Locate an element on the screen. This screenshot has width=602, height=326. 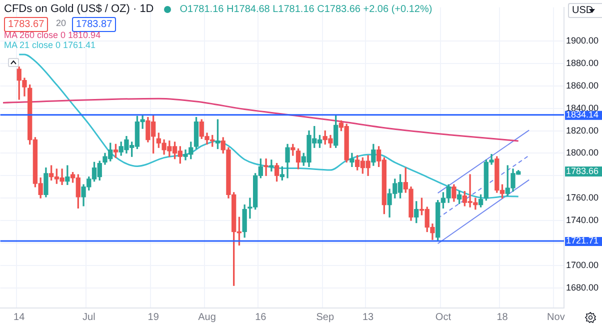
text: MA 260 close 0 1810.94 is located at coordinates (52, 35).